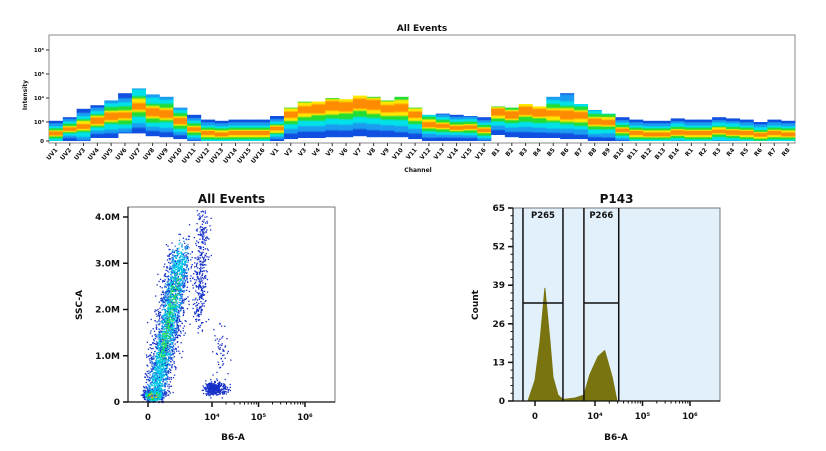  I want to click on channel-label: B1, so click(496, 152).